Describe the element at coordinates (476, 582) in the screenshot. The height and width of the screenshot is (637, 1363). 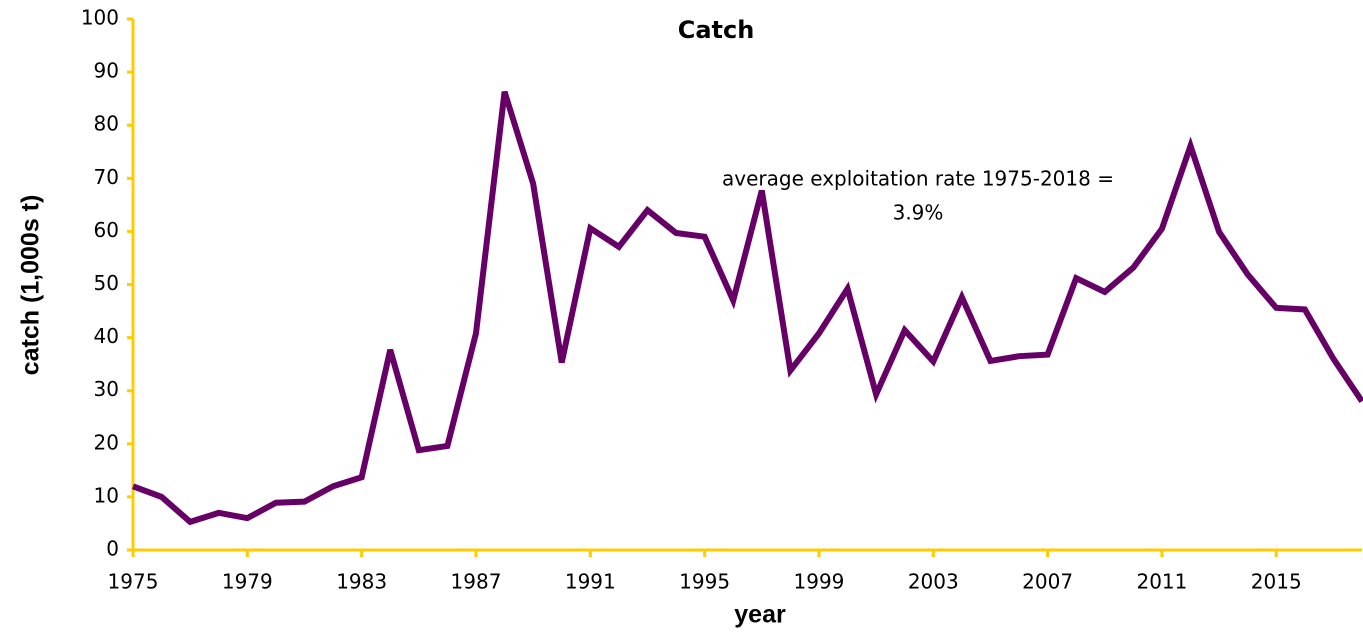
I see `x-tick-label: 1987` at that location.